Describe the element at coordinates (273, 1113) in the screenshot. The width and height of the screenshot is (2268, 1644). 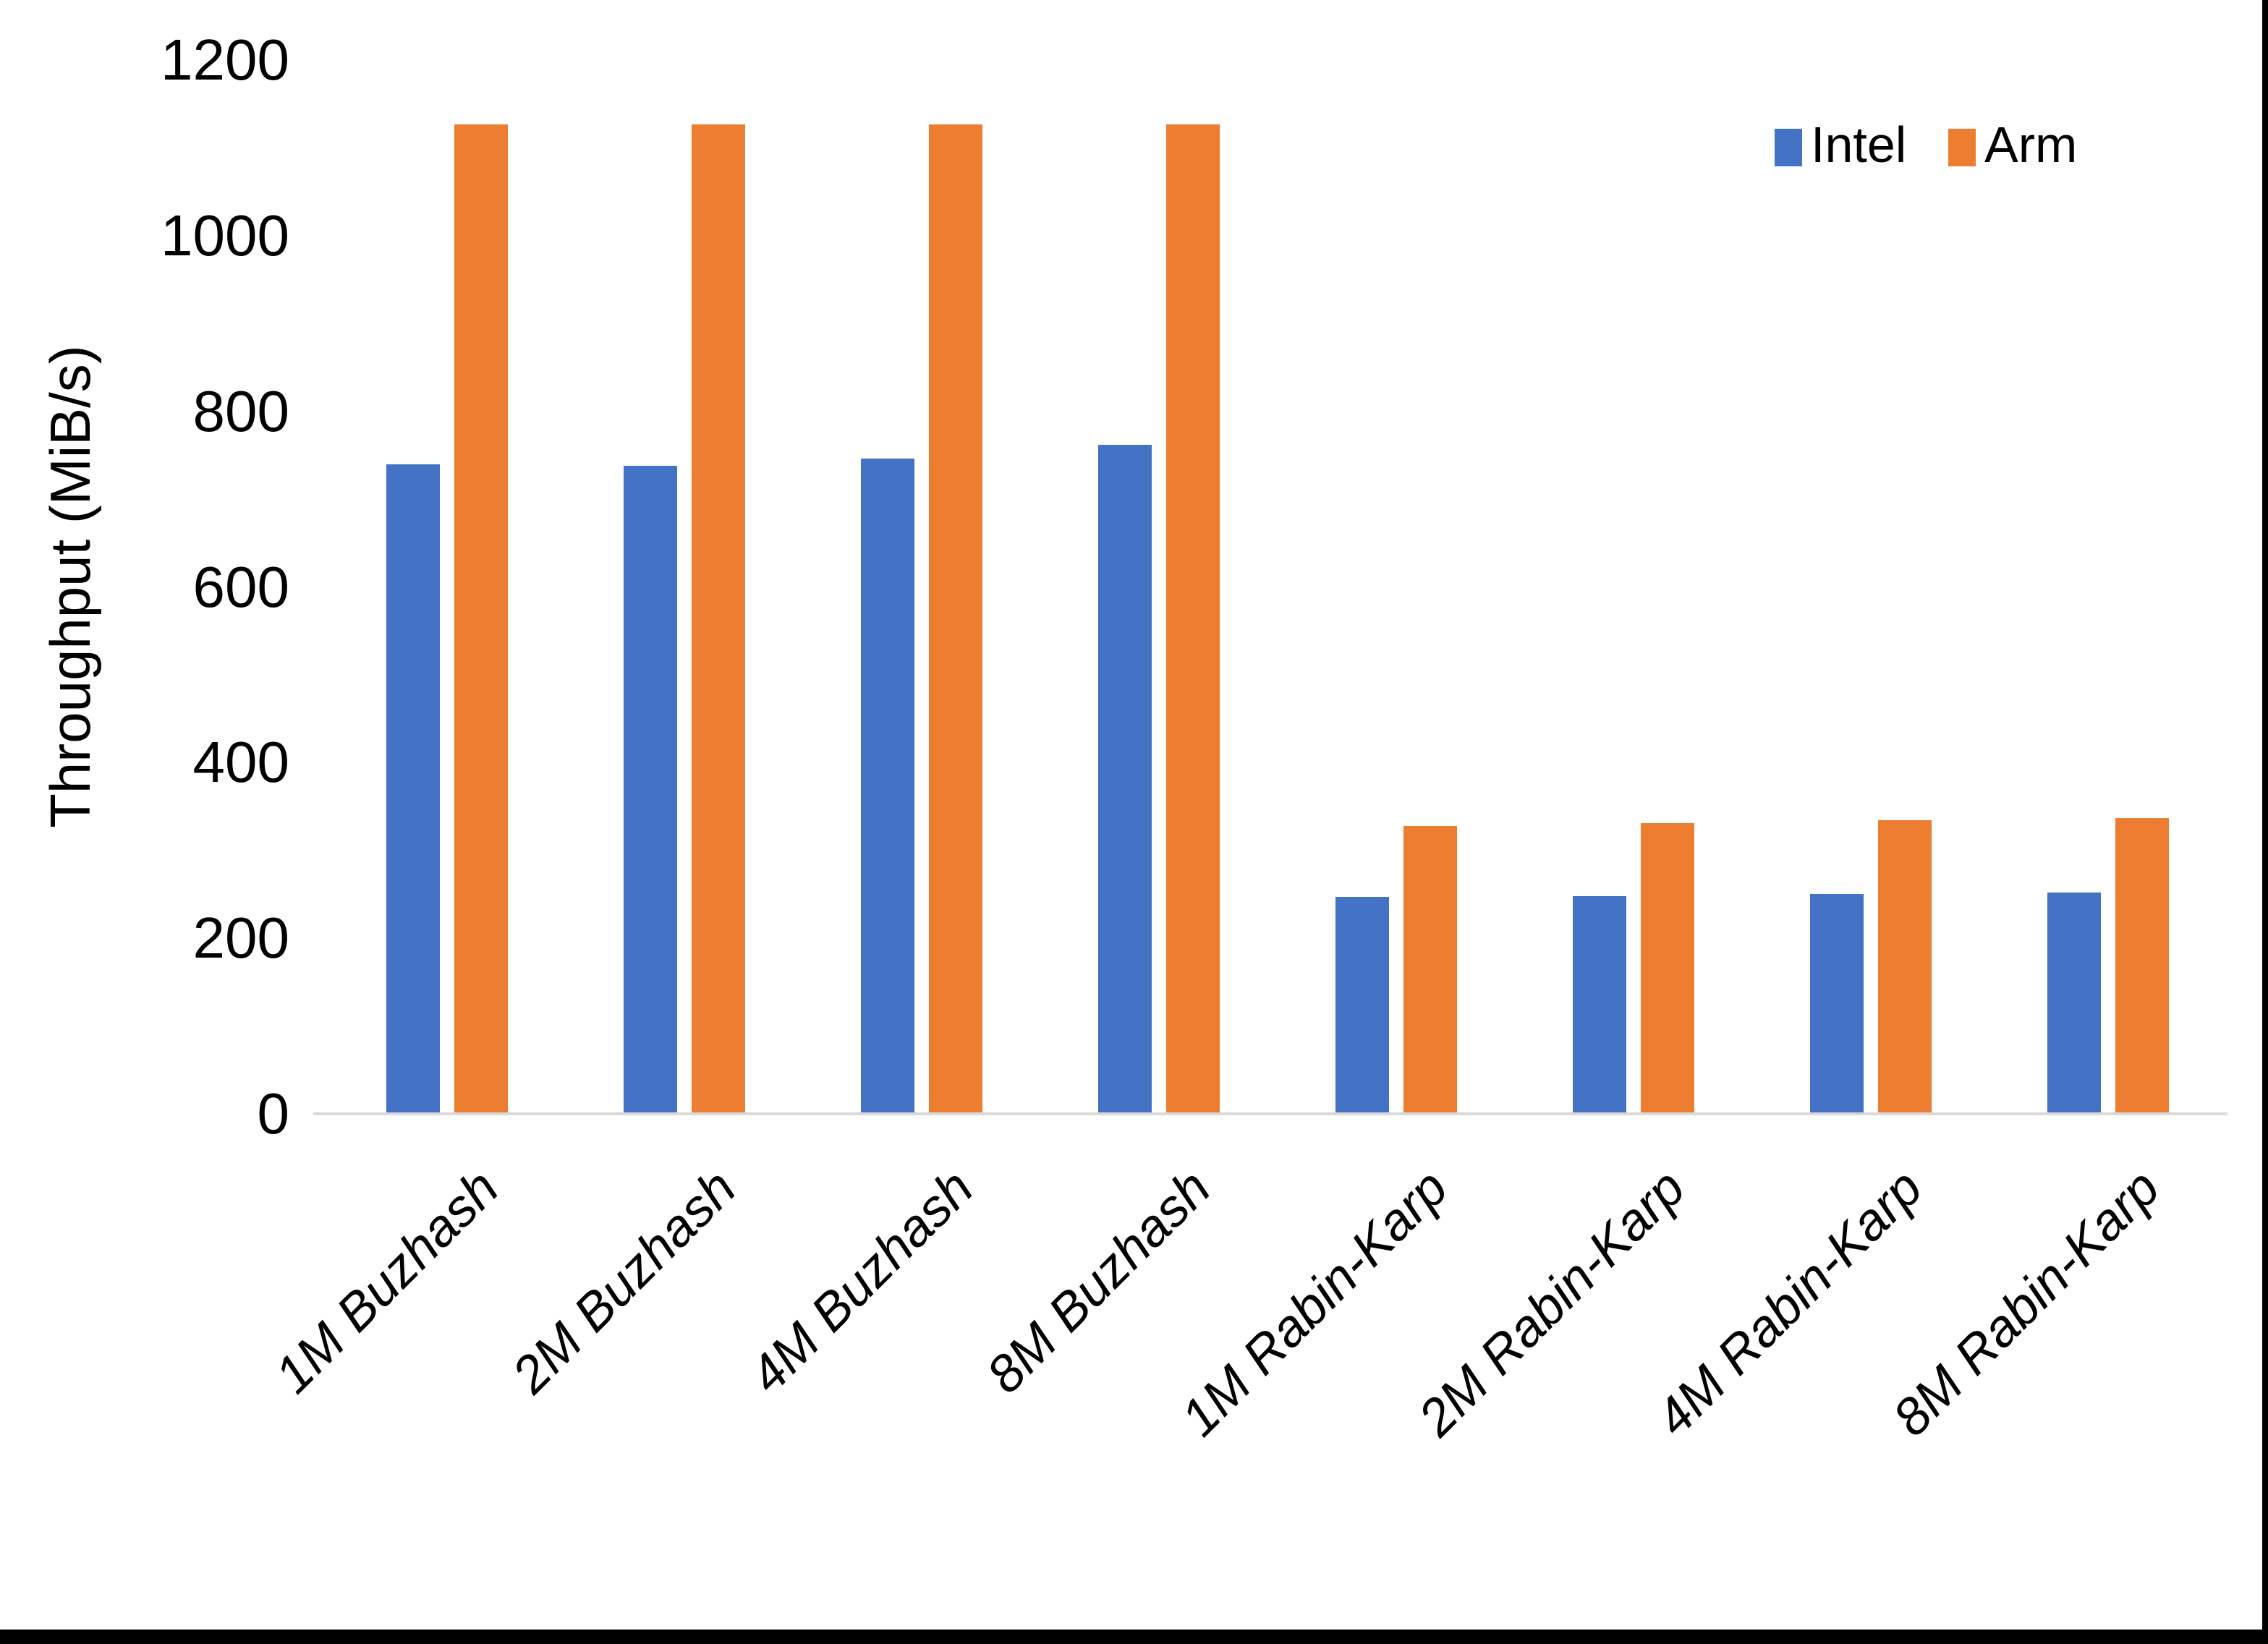
I see `y-tick-label-0: 0` at that location.